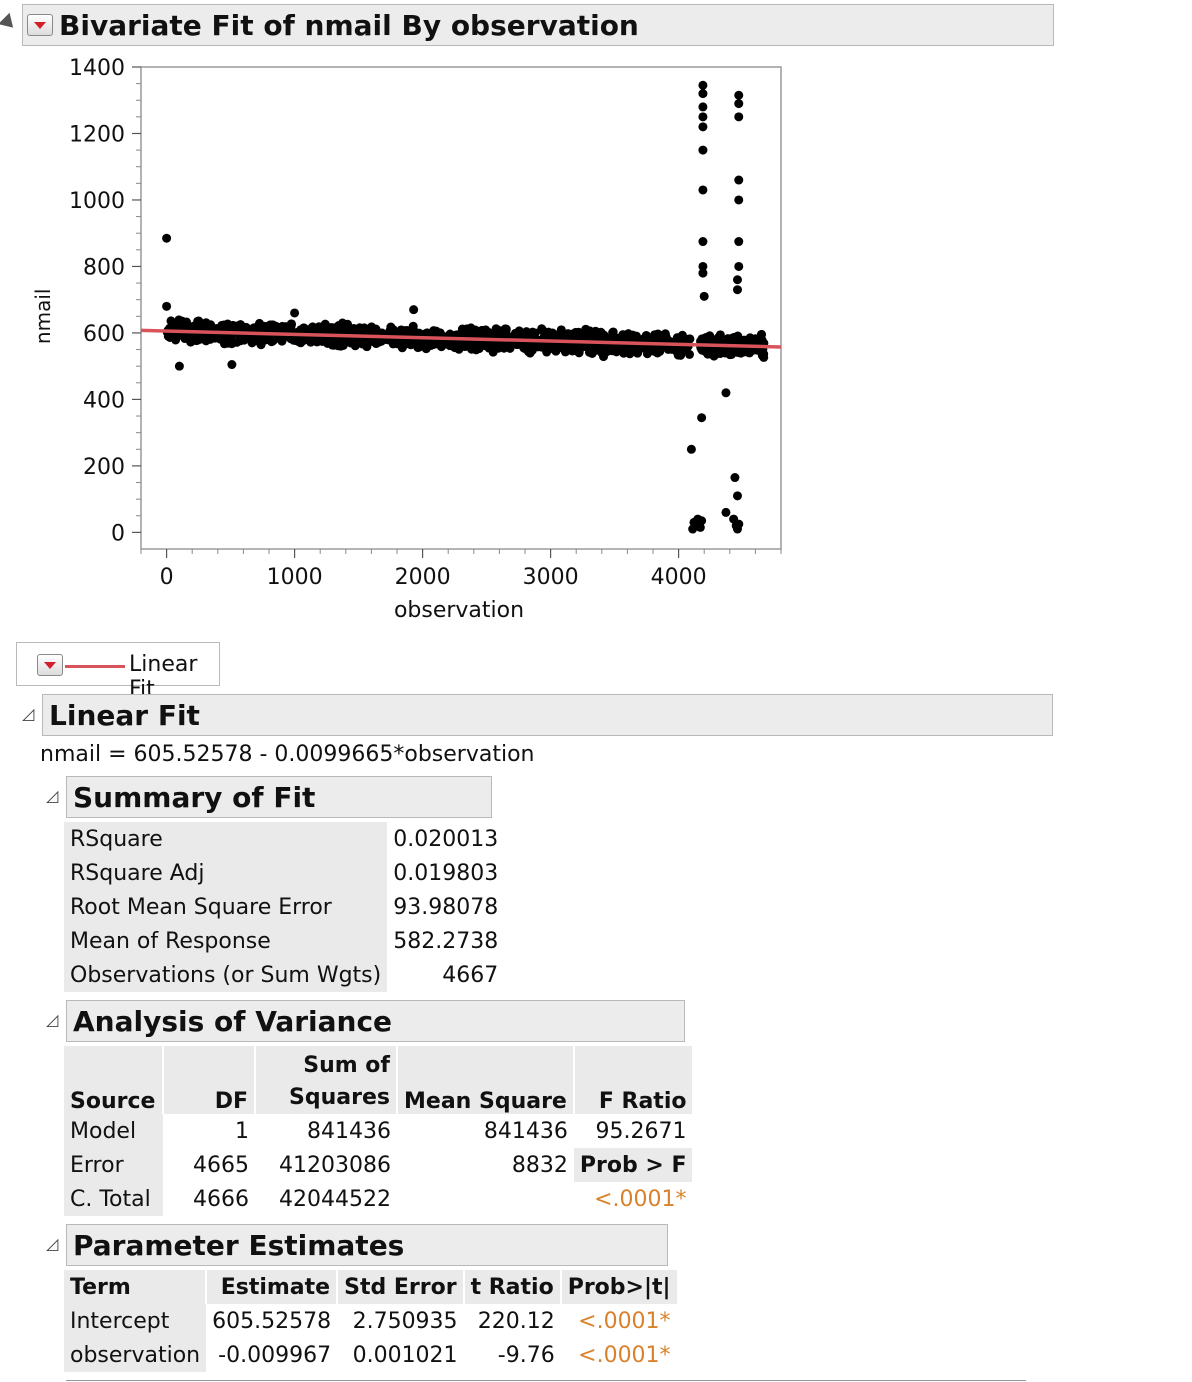 This screenshot has width=1192, height=1382. What do you see at coordinates (194, 797) in the screenshot?
I see `summary-title: Summary of Fit` at bounding box center [194, 797].